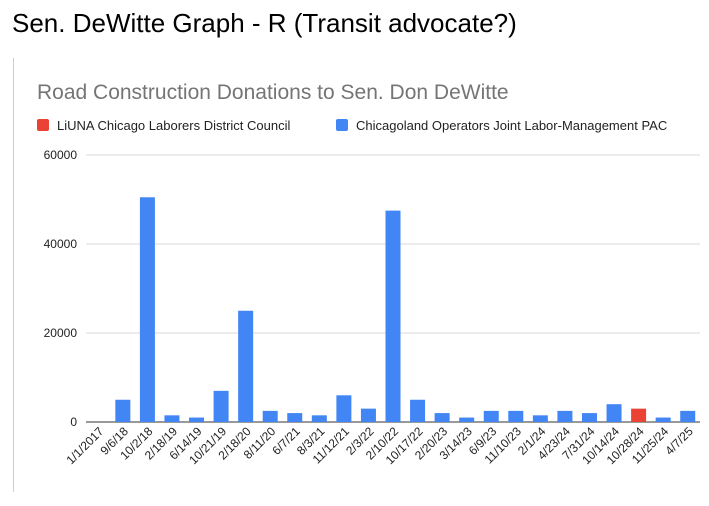 The width and height of the screenshot is (709, 506). I want to click on legend-swatch-liuna, so click(43, 125).